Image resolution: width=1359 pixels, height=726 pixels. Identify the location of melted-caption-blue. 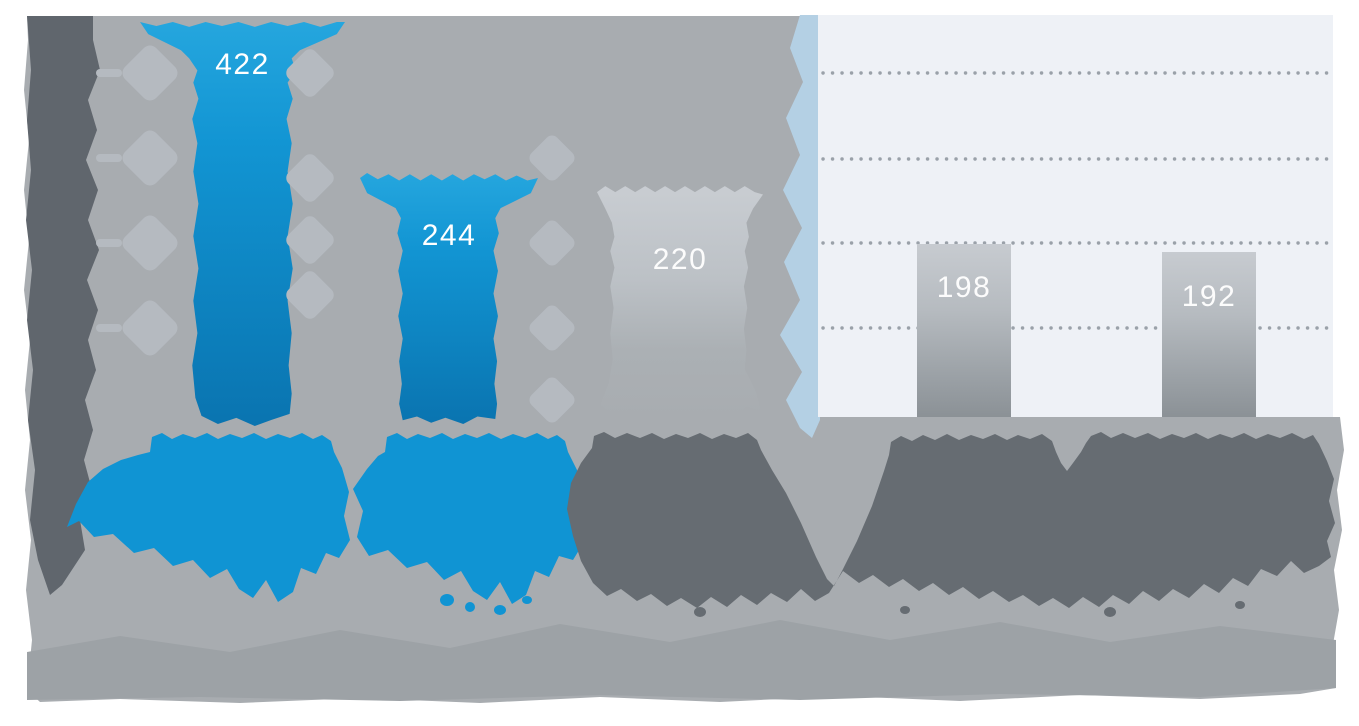
(326, 524).